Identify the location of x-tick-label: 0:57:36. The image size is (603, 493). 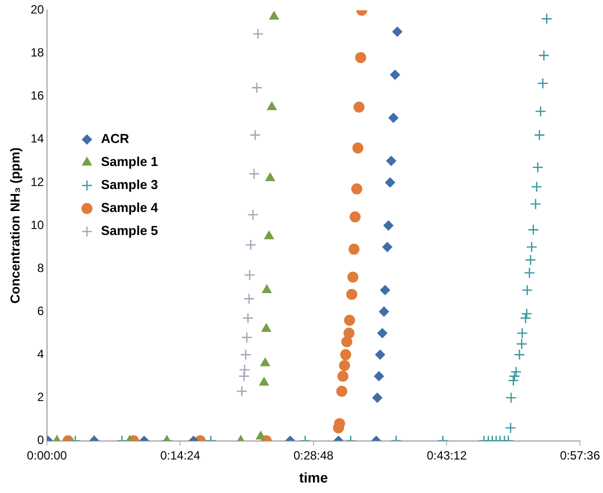
(580, 455).